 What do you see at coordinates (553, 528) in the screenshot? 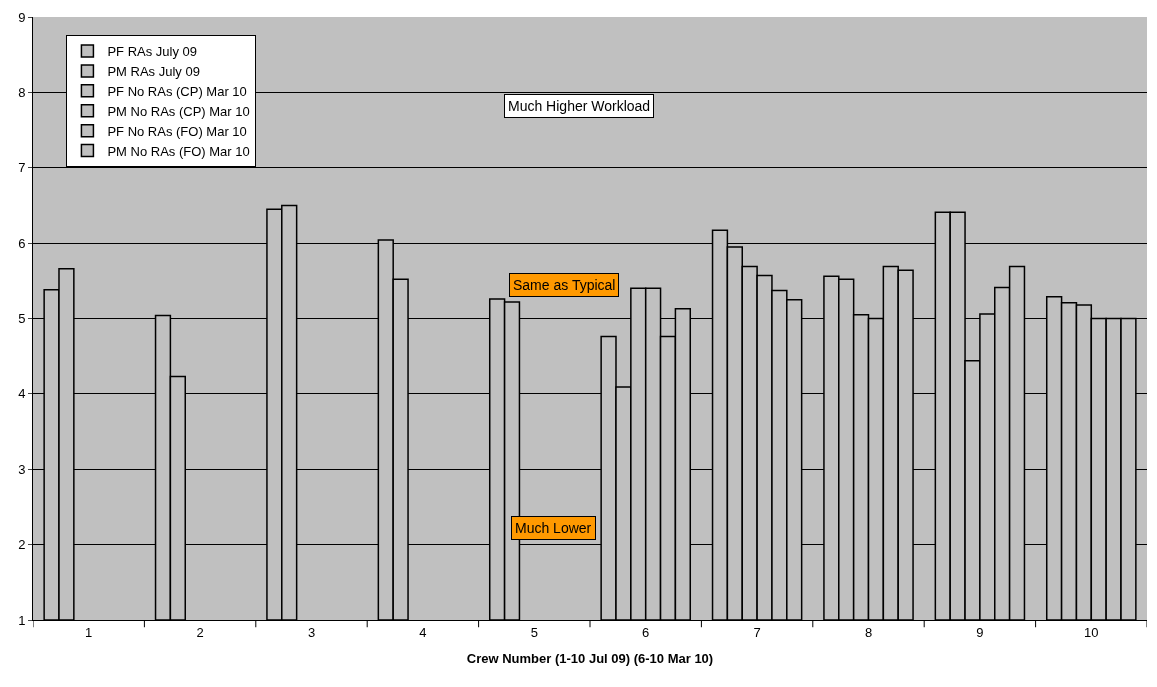
I see `annotation: Much Lower` at bounding box center [553, 528].